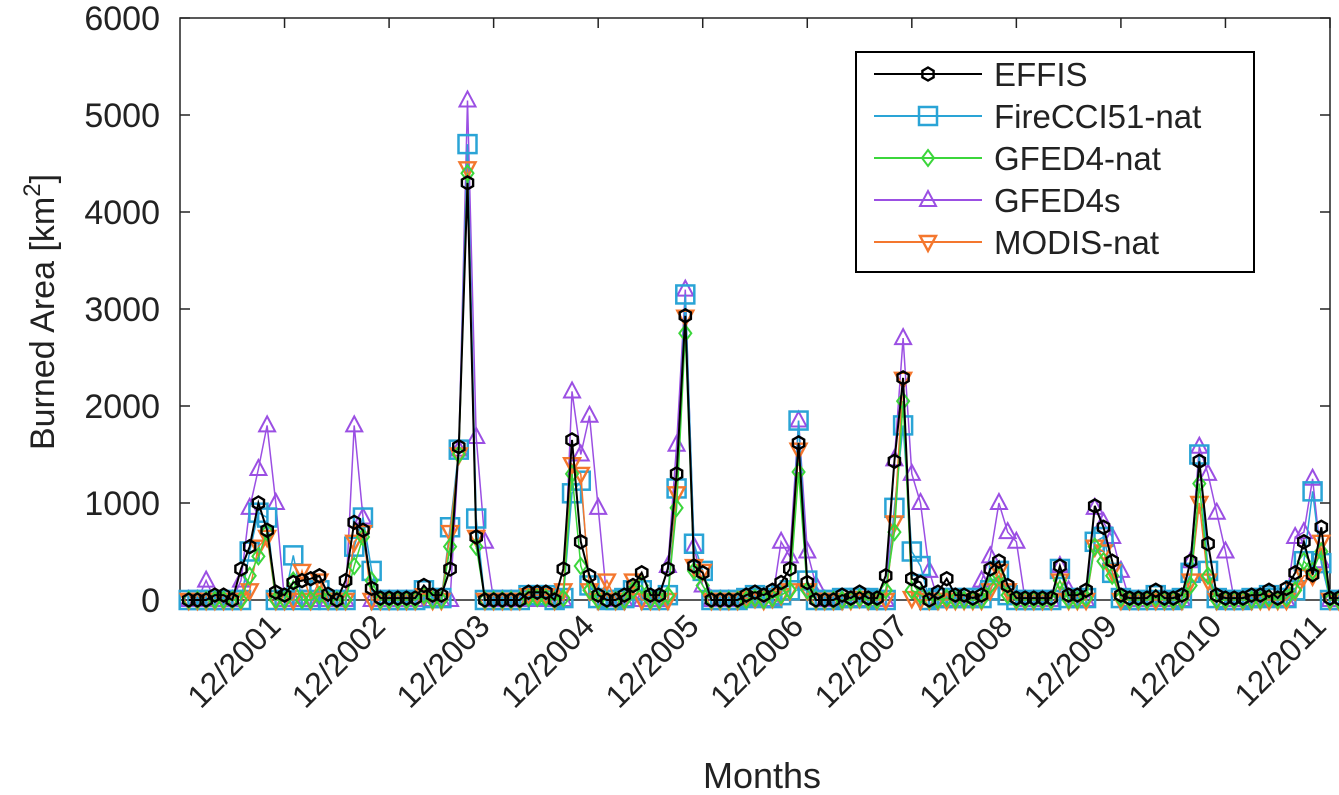 The image size is (1339, 795). I want to click on y-tick-label: 5000, so click(122, 116).